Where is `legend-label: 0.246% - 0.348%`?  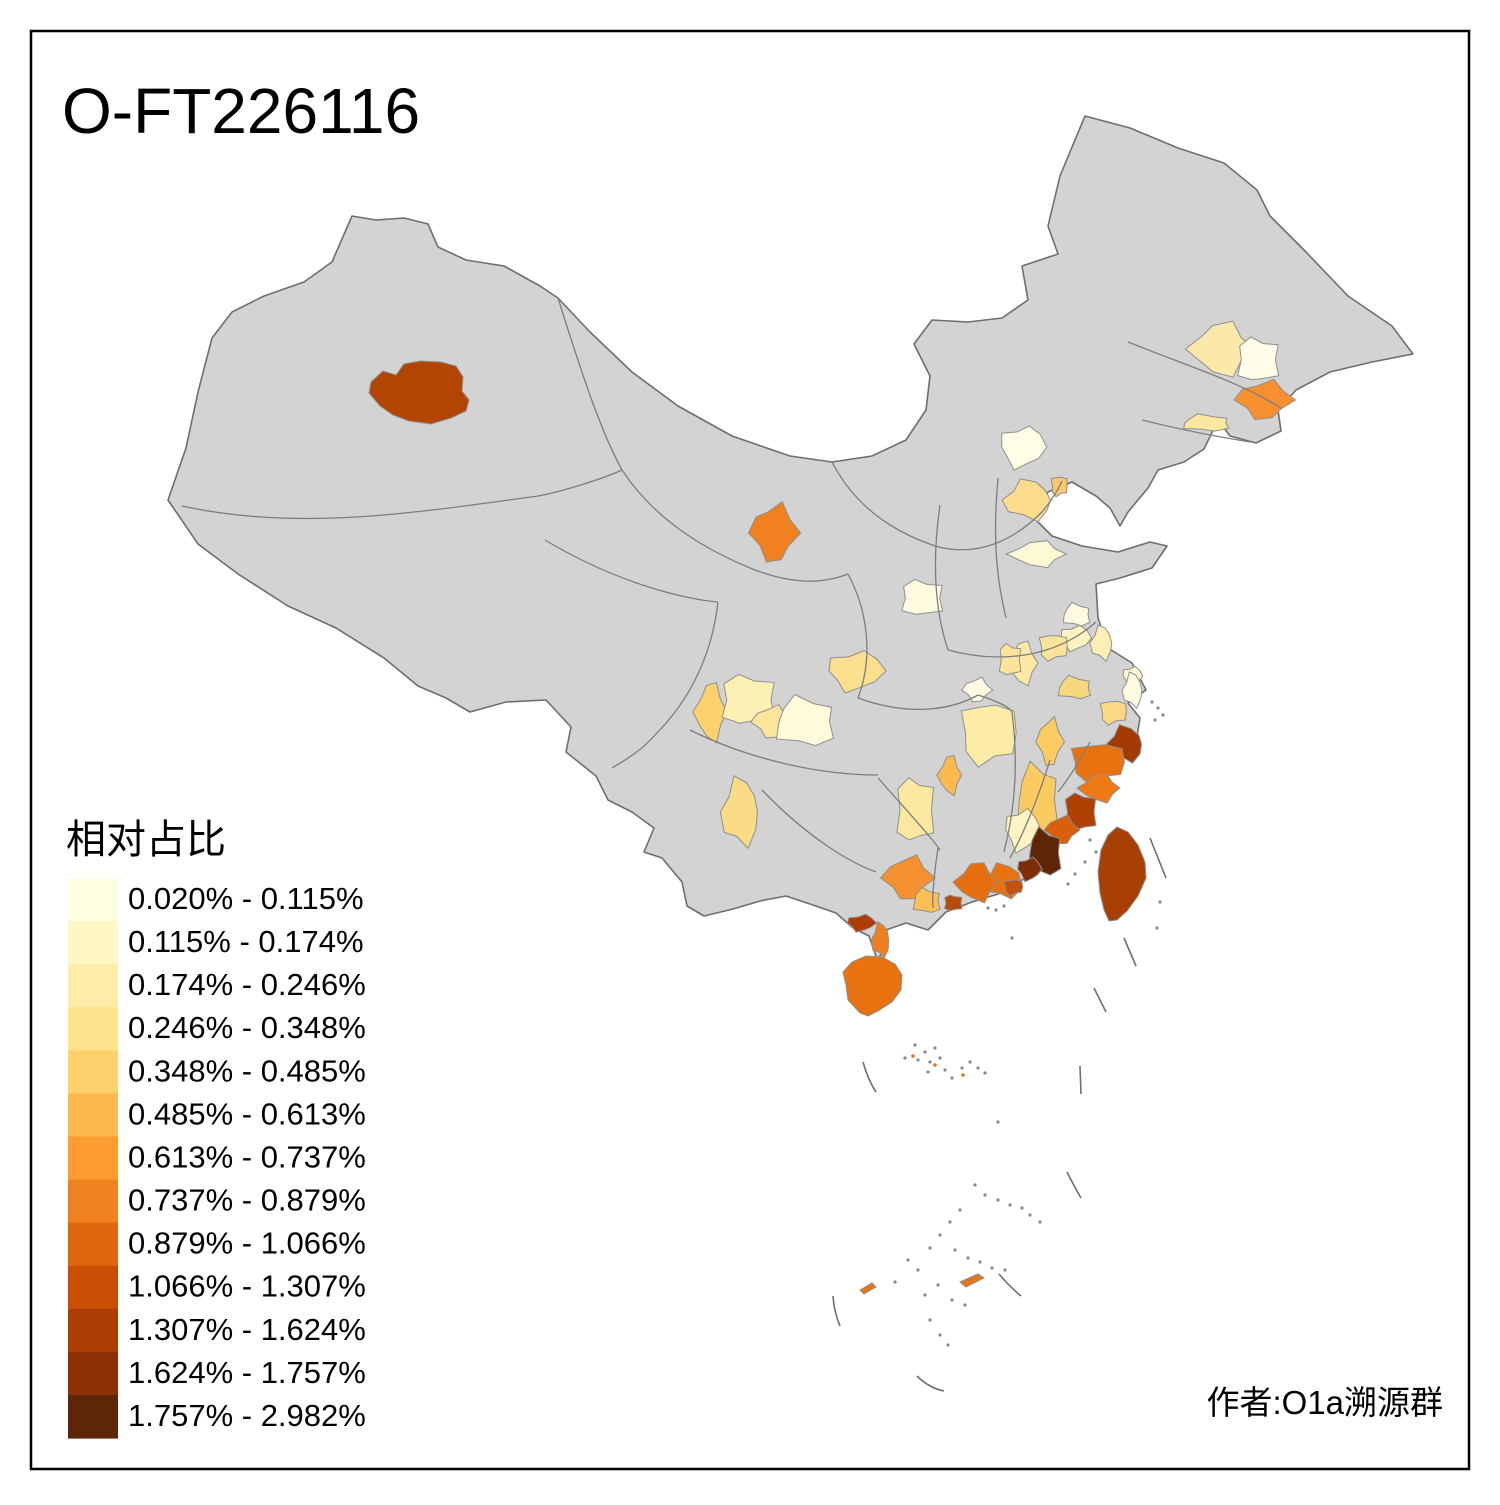 legend-label: 0.246% - 0.348% is located at coordinates (247, 1027).